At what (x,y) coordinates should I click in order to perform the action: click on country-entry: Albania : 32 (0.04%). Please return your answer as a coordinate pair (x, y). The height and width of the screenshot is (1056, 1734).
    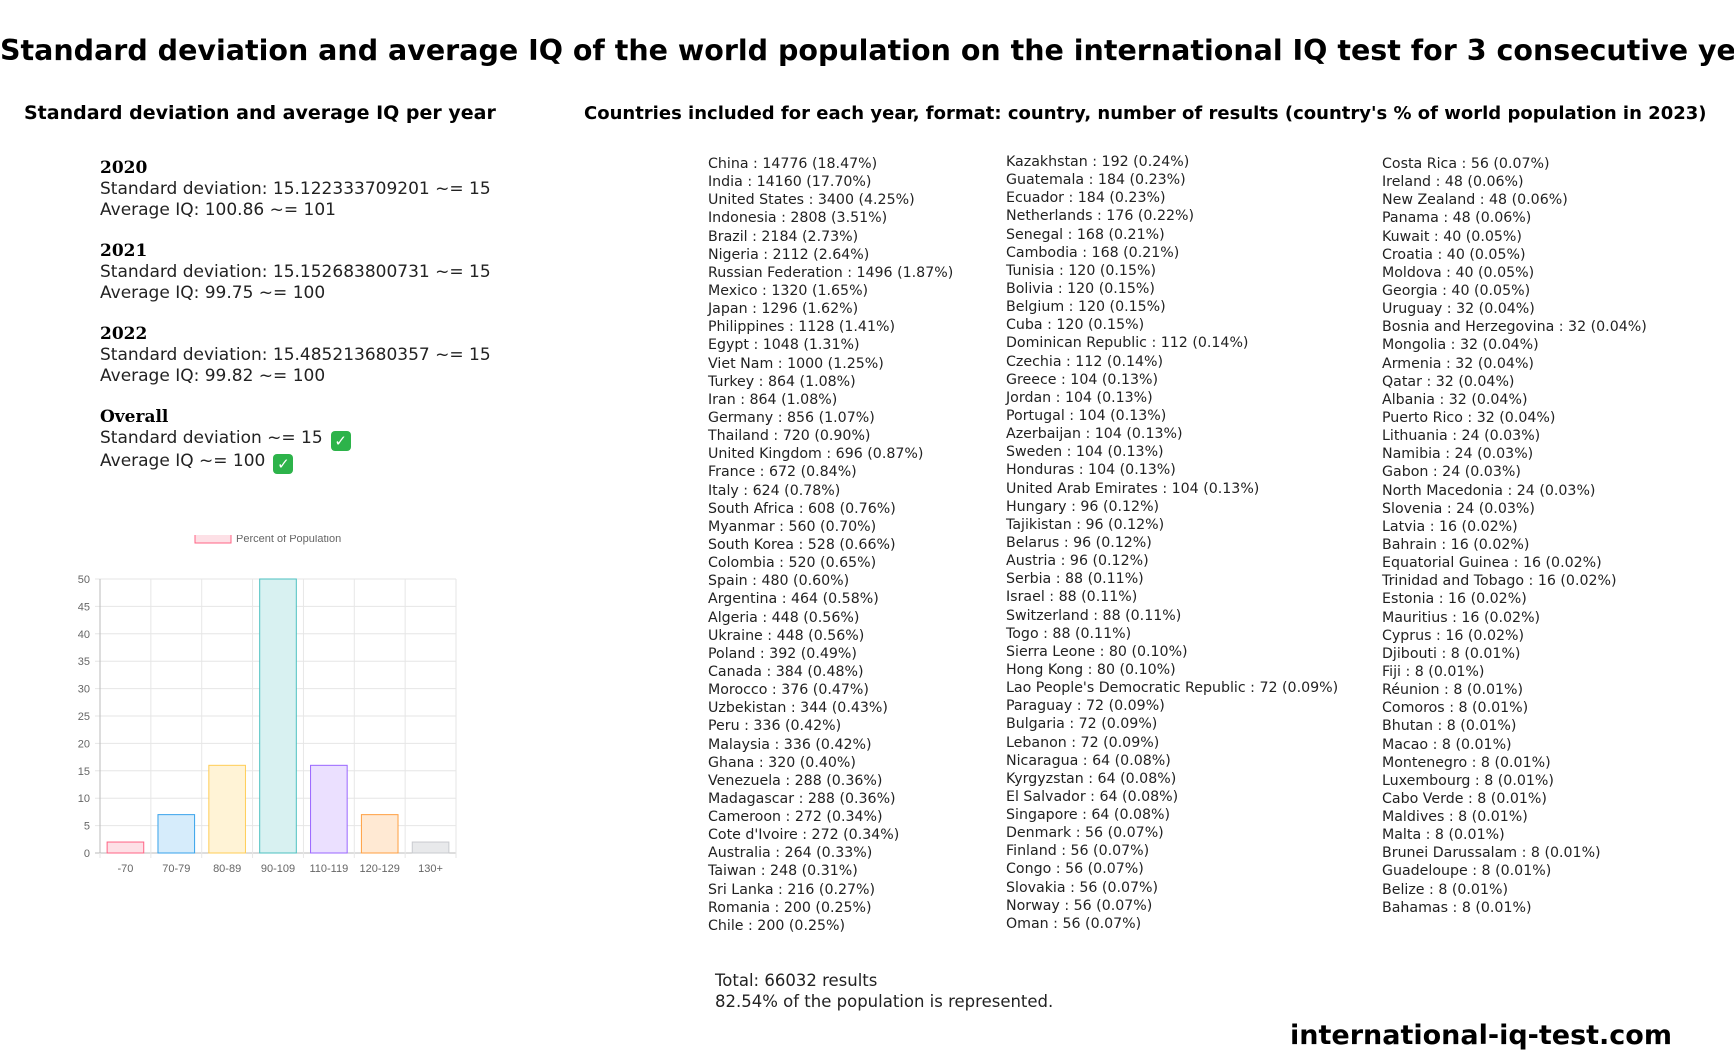
    Looking at the image, I should click on (1455, 399).